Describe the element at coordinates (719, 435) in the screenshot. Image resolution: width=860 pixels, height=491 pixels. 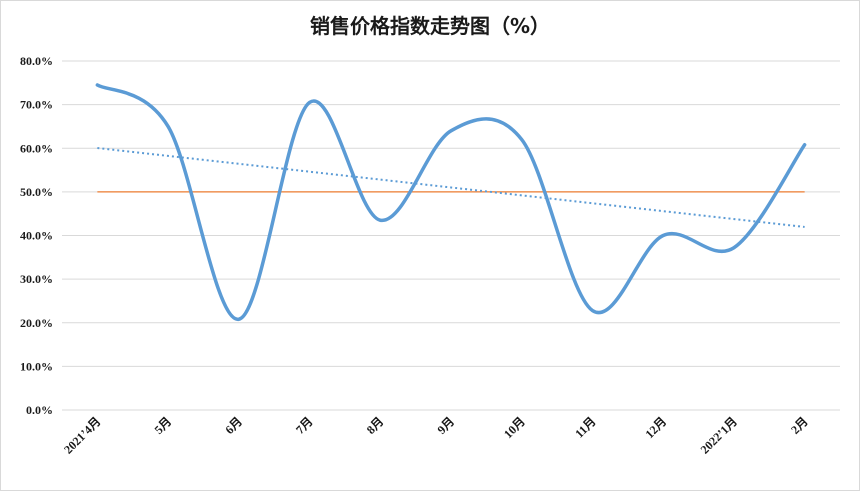
I see `x-tick-label: 2022’1月` at that location.